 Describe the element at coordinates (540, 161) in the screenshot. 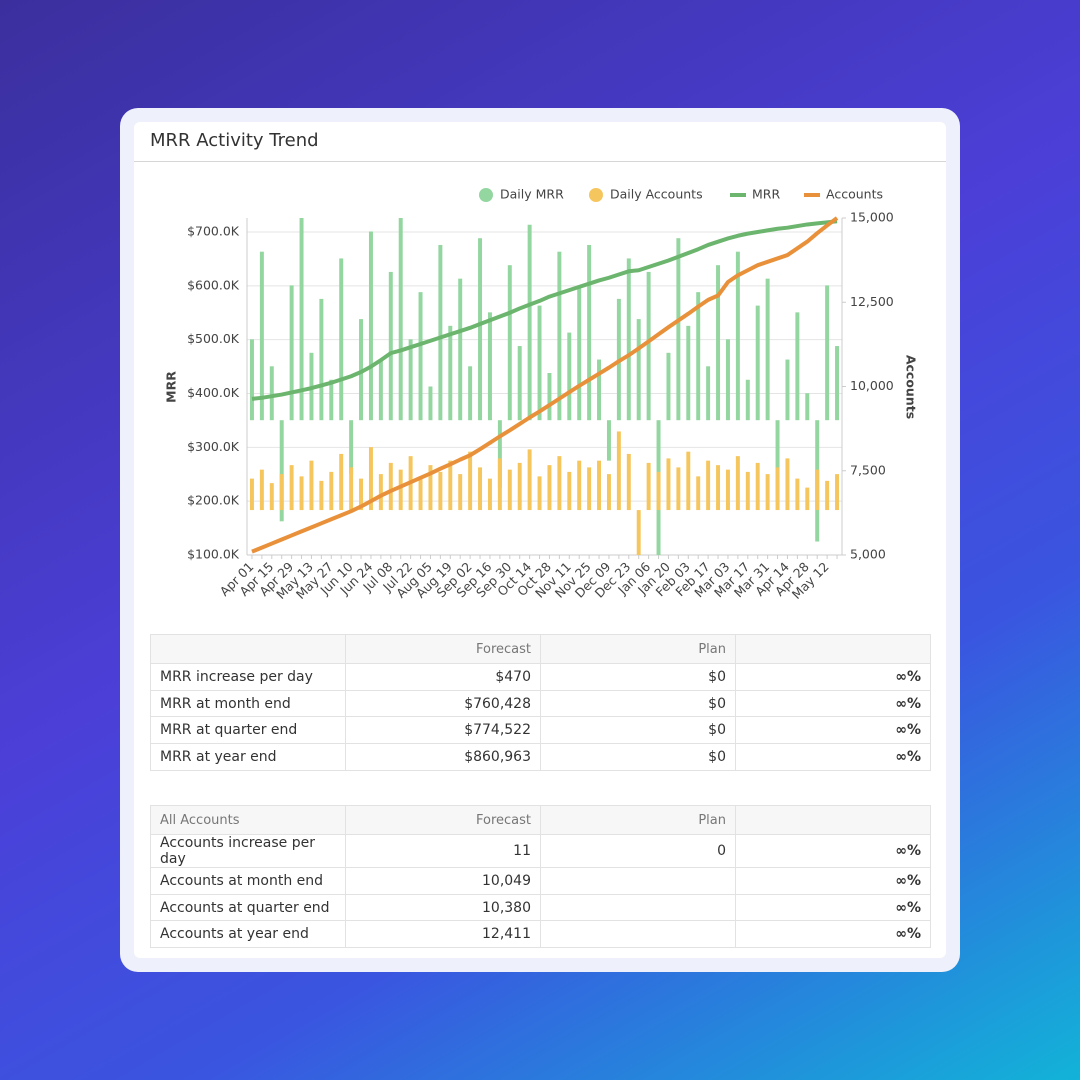

I see `divider` at that location.